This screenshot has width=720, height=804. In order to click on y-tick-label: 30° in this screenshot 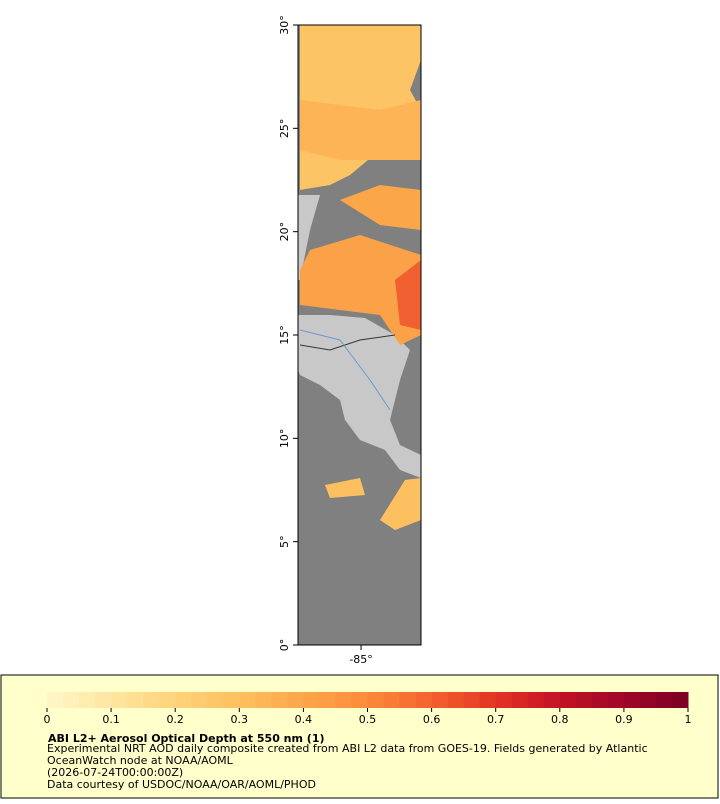, I will do `click(284, 25)`.